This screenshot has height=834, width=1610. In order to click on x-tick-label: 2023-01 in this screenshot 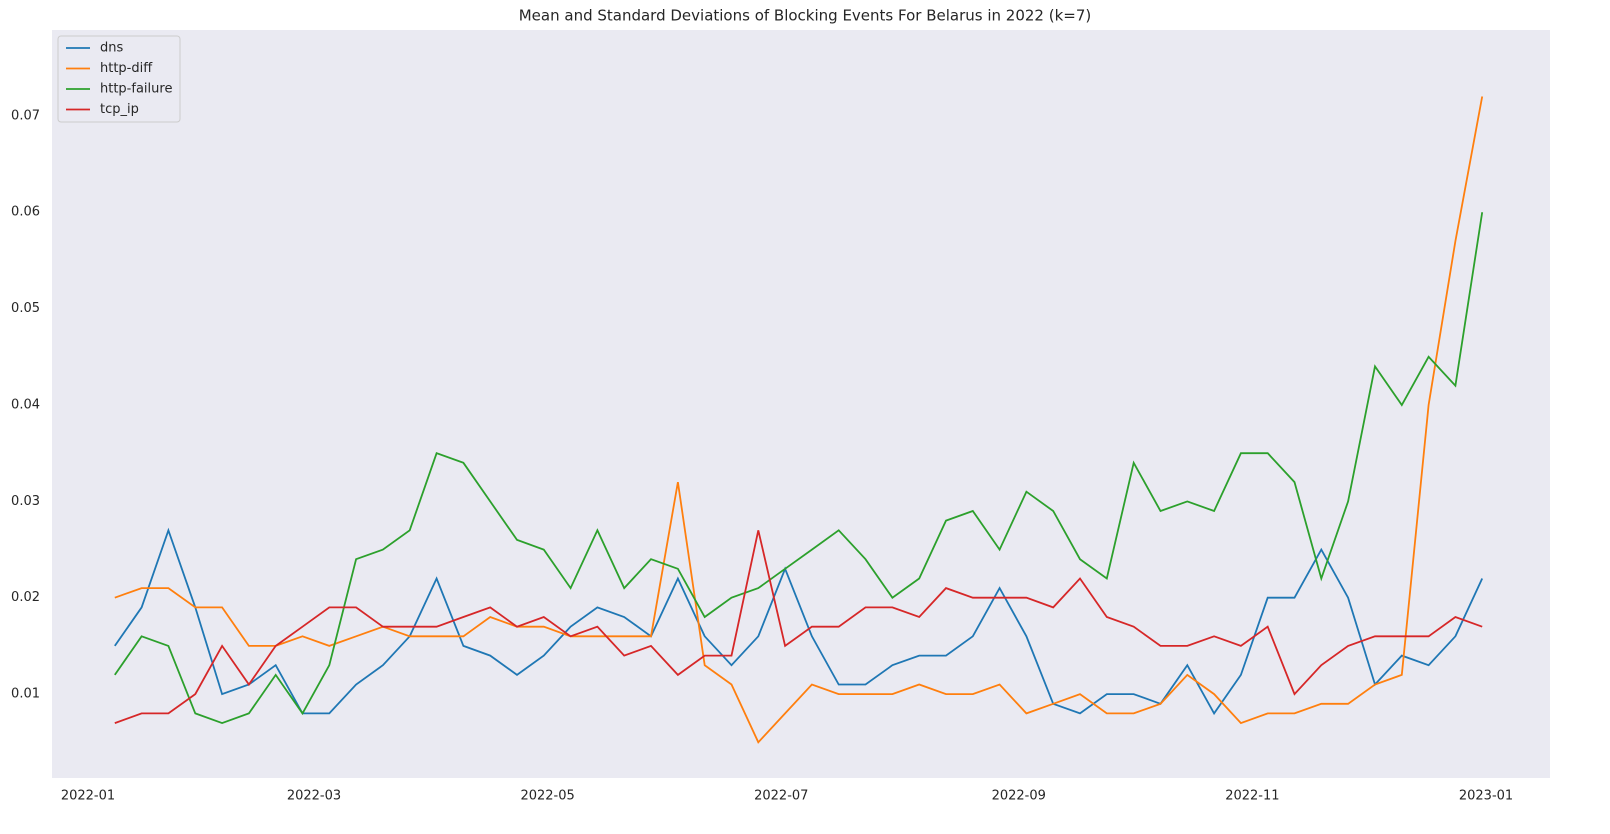, I will do `click(1486, 796)`.